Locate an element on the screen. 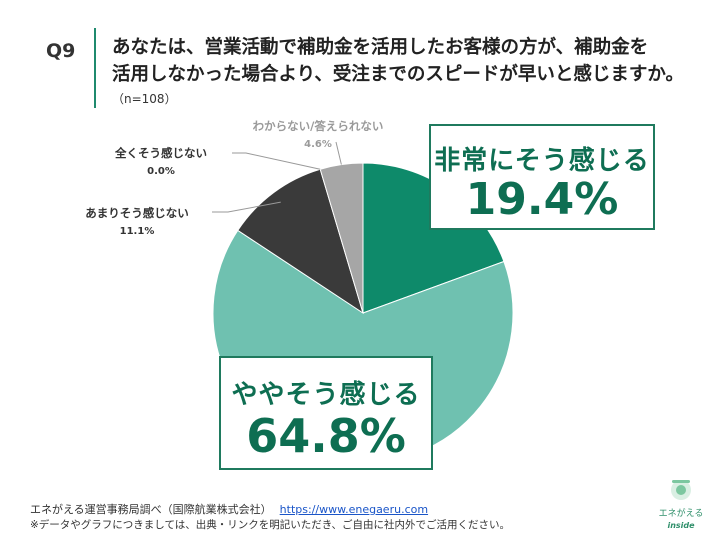 The height and width of the screenshot is (540, 720). question-text-line2: 活用しなかった場合より、受注までのスピードが早いと感じますか。 is located at coordinates (398, 74).